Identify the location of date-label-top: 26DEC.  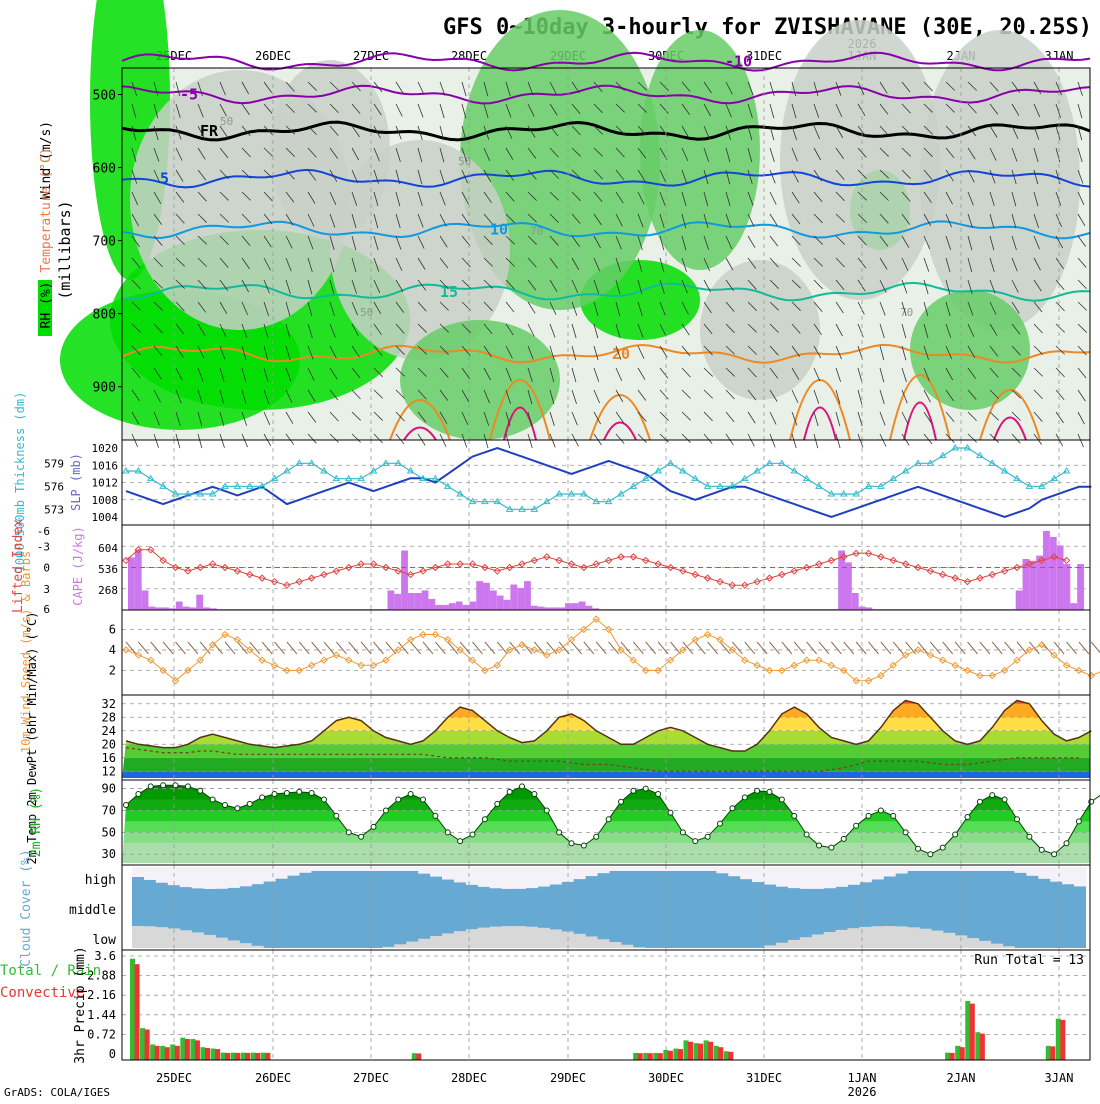
(273, 56).